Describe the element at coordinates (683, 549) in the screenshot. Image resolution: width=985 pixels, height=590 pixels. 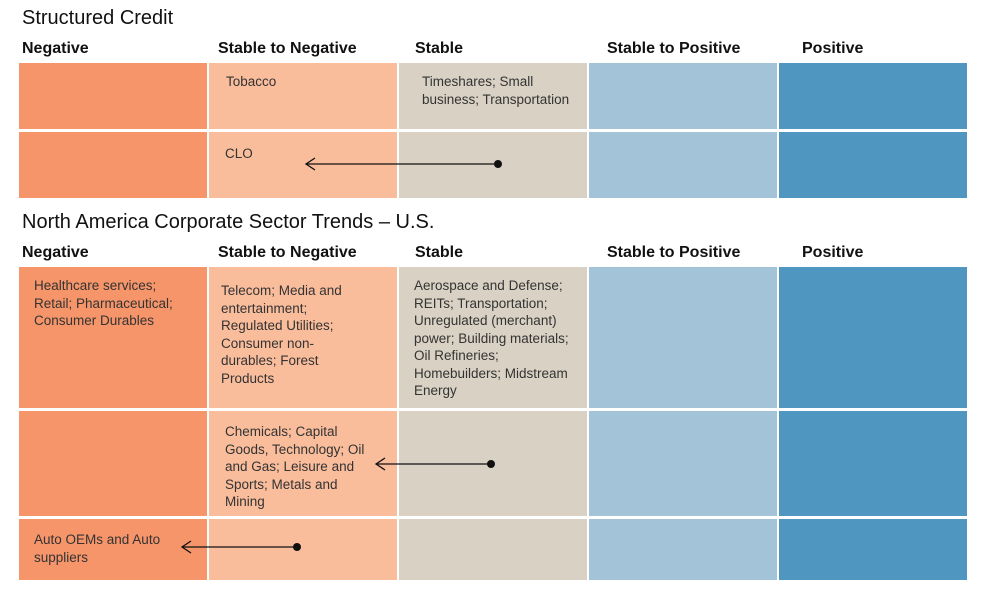
I see `na-row3-stable-to-positive-cell` at that location.